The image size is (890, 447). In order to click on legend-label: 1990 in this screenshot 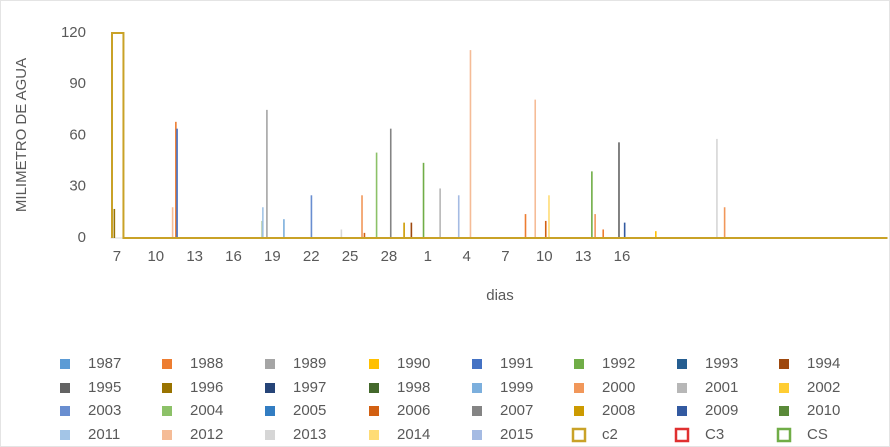, I will do `click(413, 363)`.